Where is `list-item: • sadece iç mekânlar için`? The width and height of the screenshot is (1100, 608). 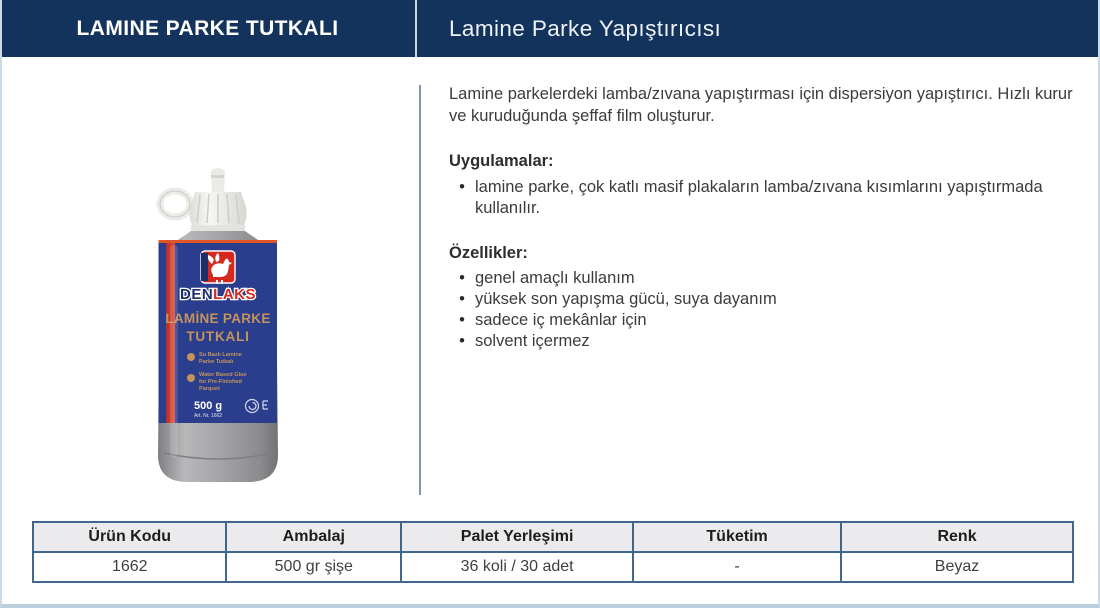
list-item: • sadece iç mekânlar için is located at coordinates (770, 320).